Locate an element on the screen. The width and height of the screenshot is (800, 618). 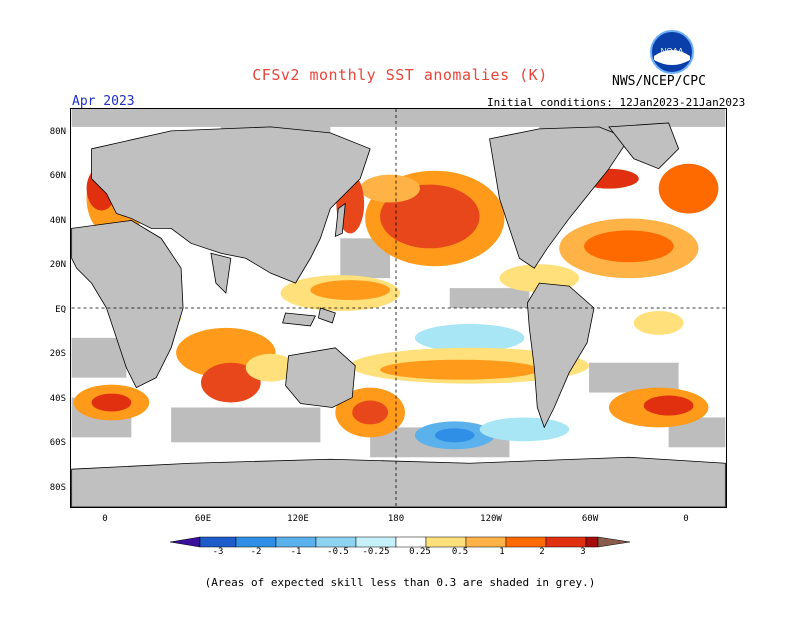
noaa-logo: NOAA is located at coordinates (672, 52).